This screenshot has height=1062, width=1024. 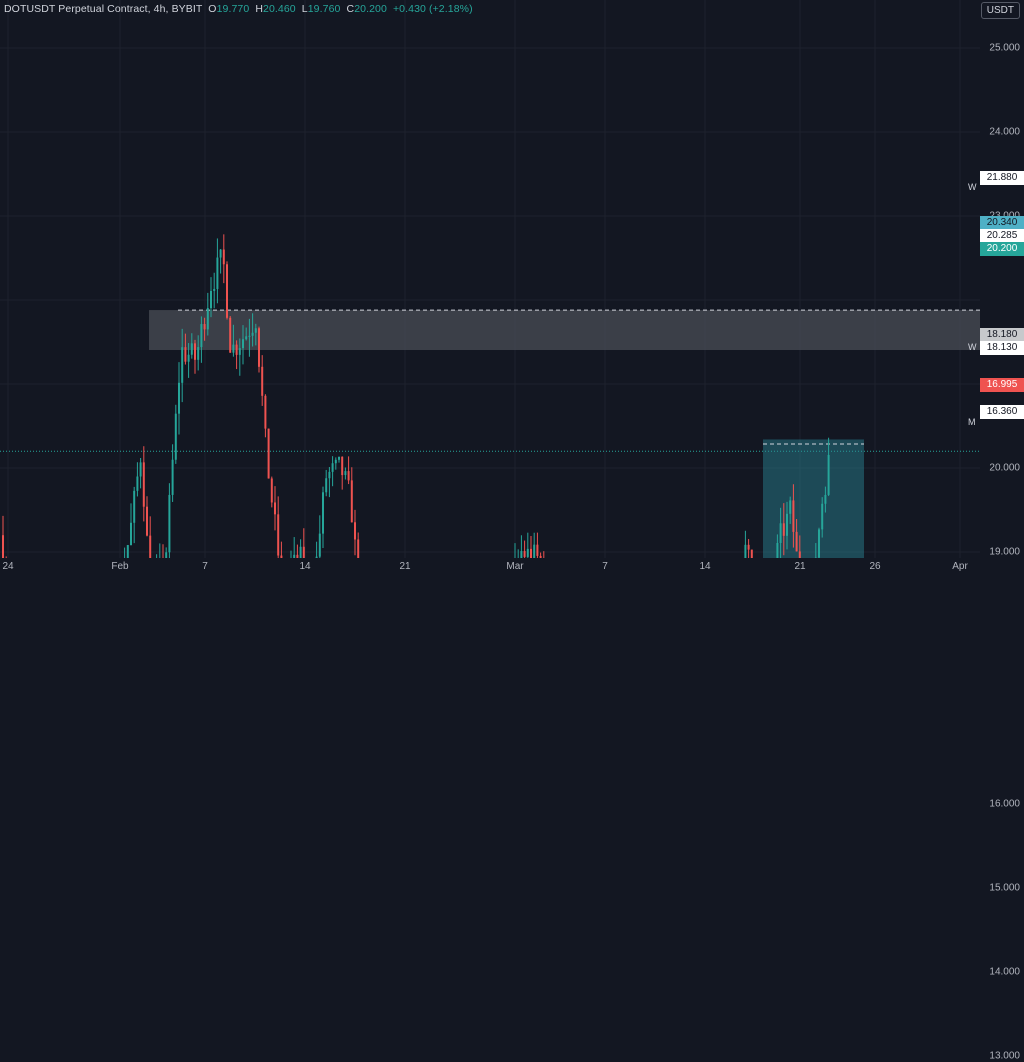 What do you see at coordinates (564, 330) in the screenshot?
I see `supply-zone` at bounding box center [564, 330].